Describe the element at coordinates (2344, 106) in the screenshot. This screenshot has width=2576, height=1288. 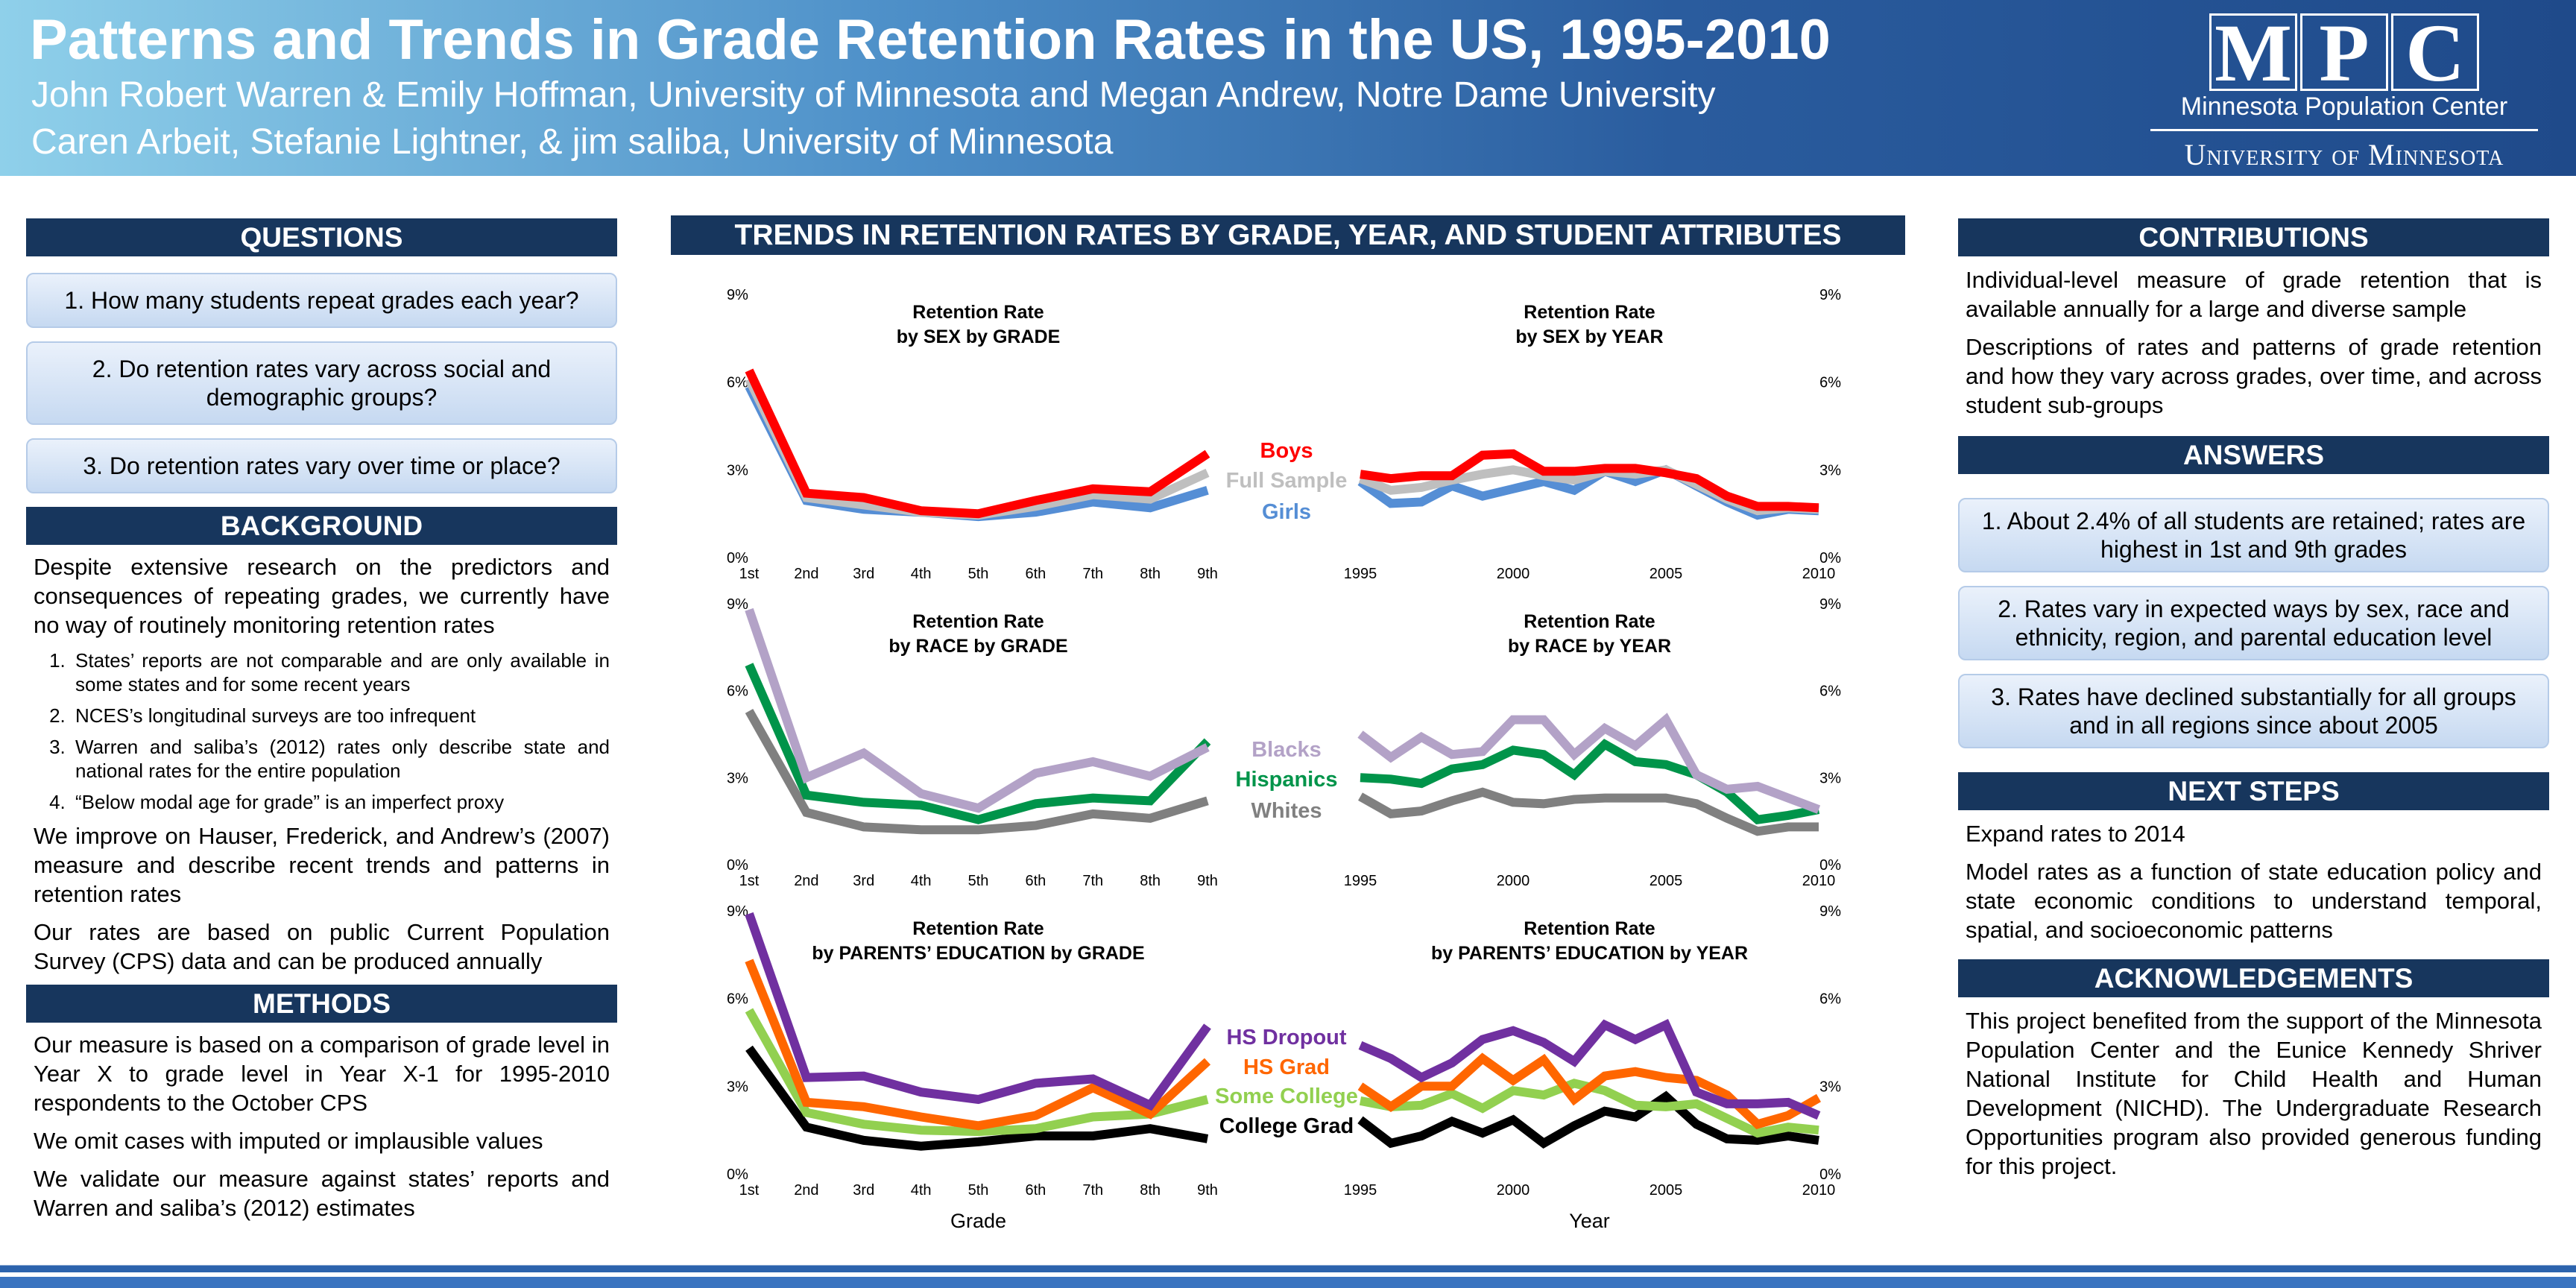
I see `logo-center-name: Minnesota Population Center` at that location.